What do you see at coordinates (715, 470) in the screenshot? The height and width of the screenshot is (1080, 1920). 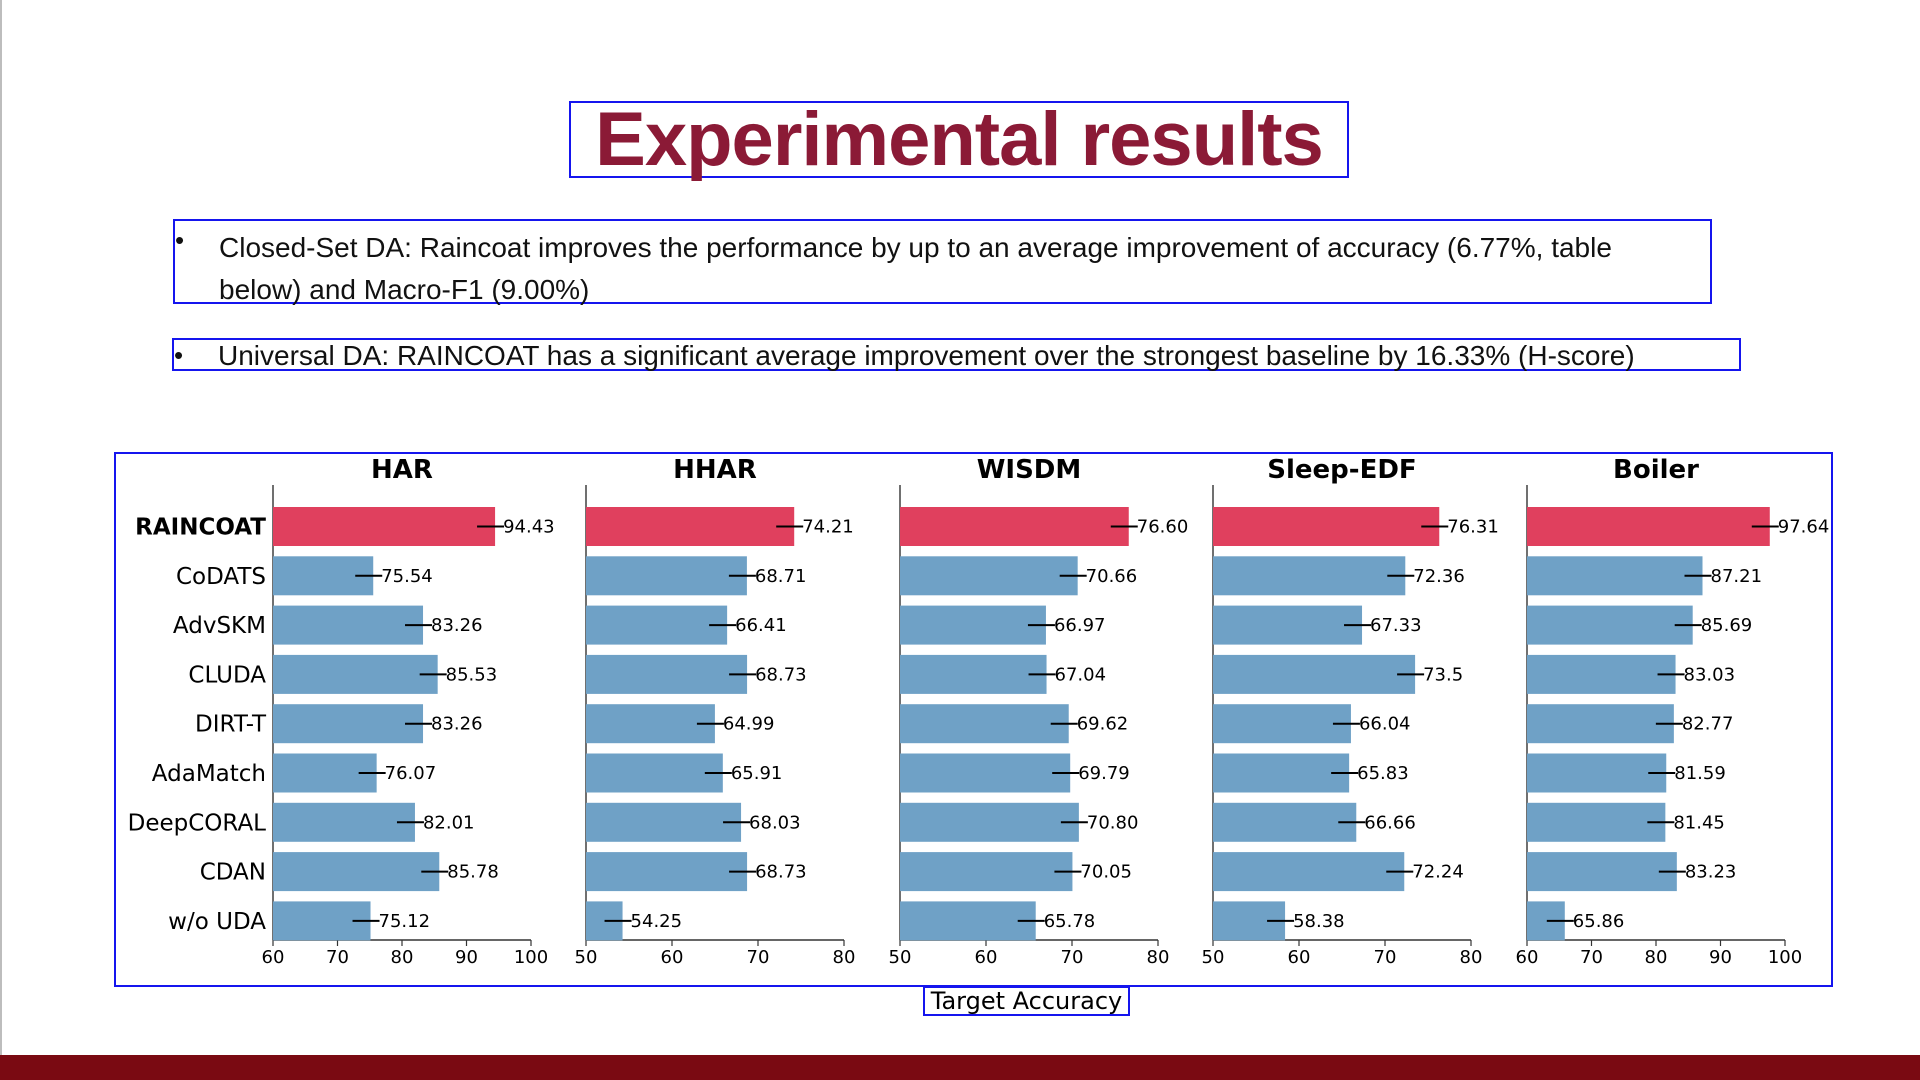 I see `panel-title: HHAR` at bounding box center [715, 470].